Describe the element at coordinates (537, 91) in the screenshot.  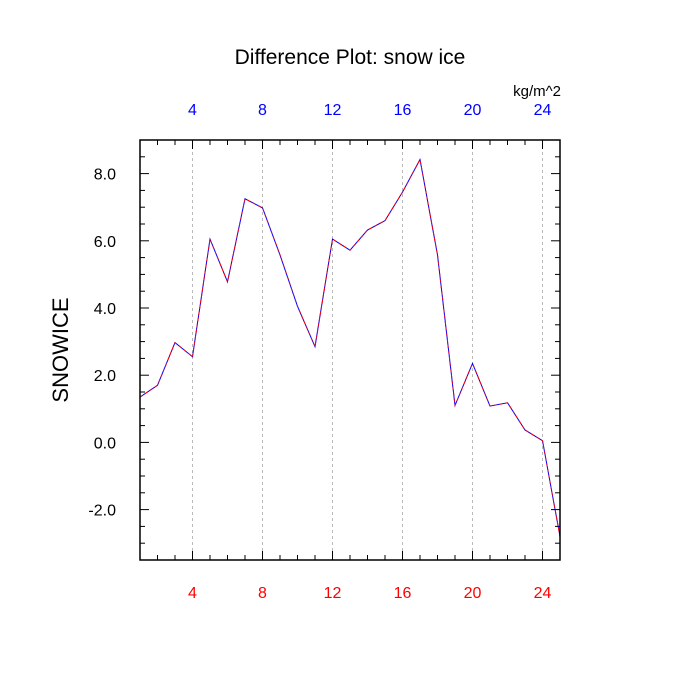
I see `units-label: kg/m^2` at that location.